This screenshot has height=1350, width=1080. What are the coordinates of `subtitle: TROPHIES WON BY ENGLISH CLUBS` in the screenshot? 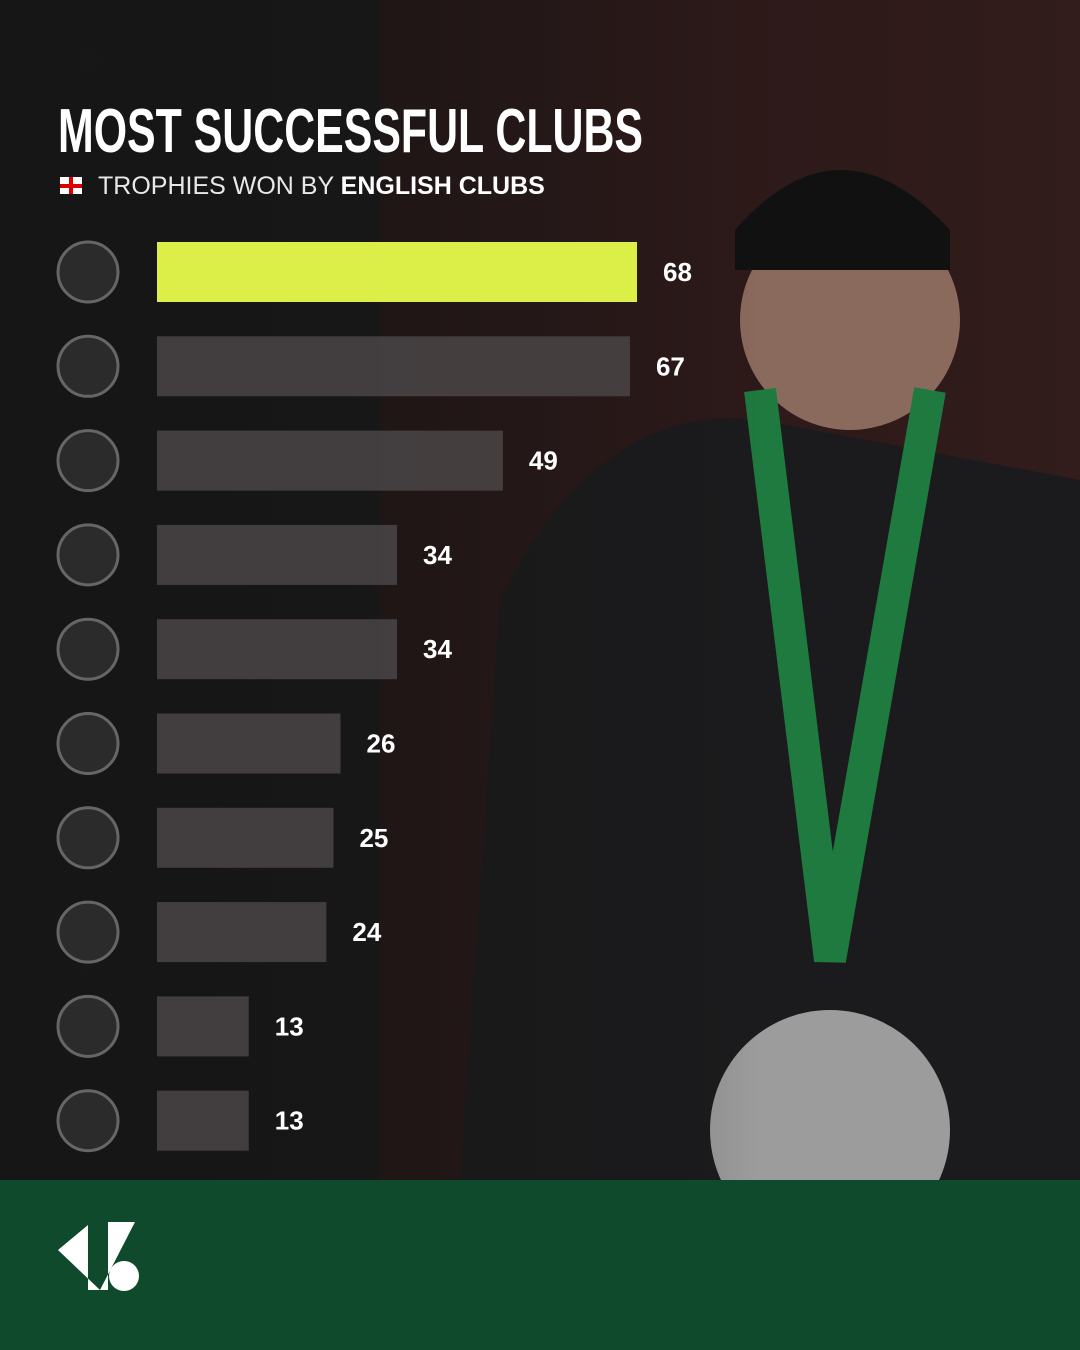 It's located at (321, 186).